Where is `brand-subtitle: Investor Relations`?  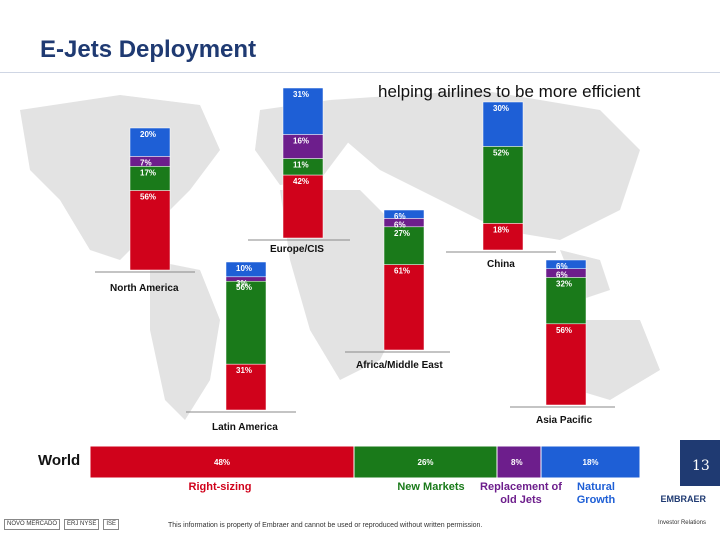 brand-subtitle: Investor Relations is located at coordinates (681, 523).